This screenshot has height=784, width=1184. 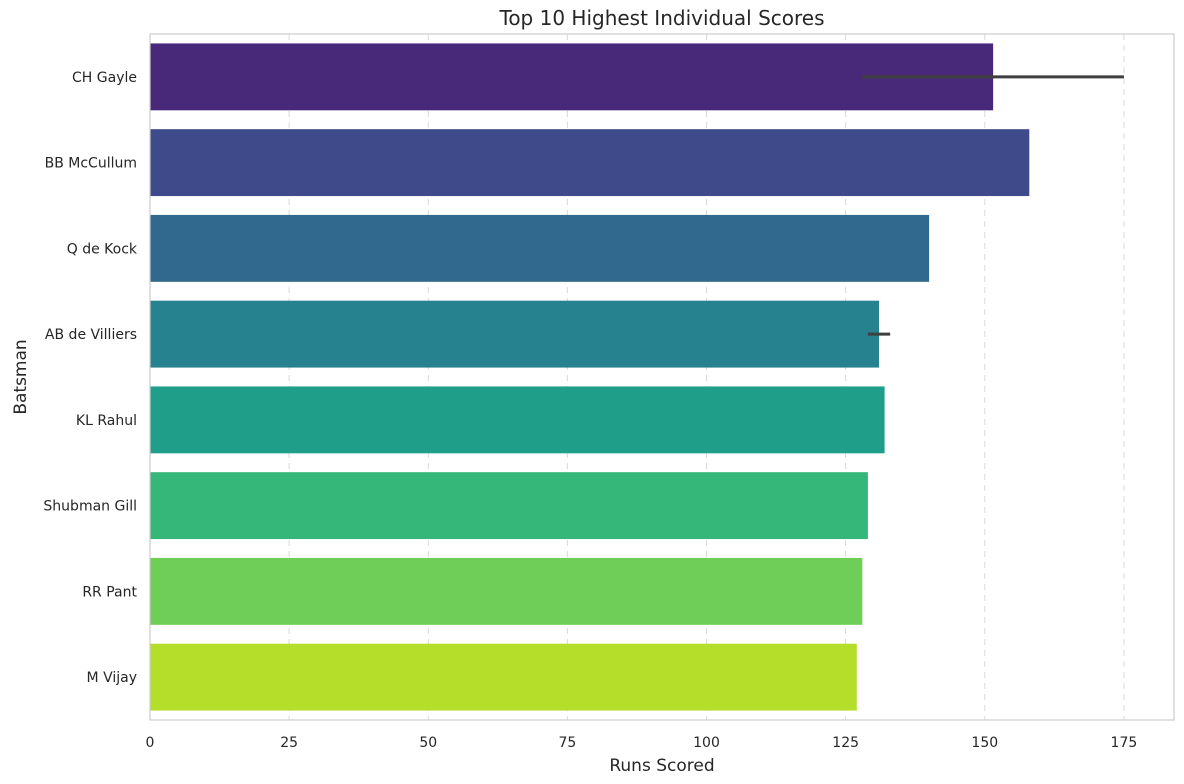 What do you see at coordinates (91, 164) in the screenshot?
I see `y-tick-label: BB McCullum` at bounding box center [91, 164].